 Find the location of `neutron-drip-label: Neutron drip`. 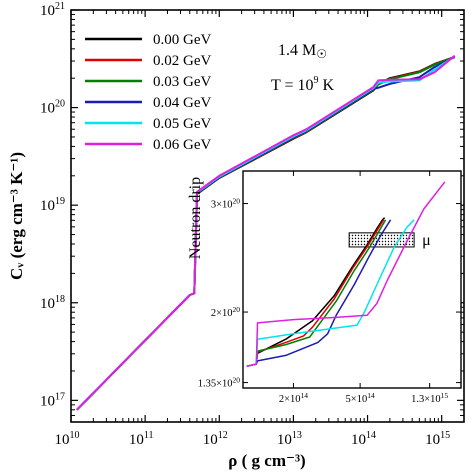

neutron-drip-label: Neutron drip is located at coordinates (195, 218).